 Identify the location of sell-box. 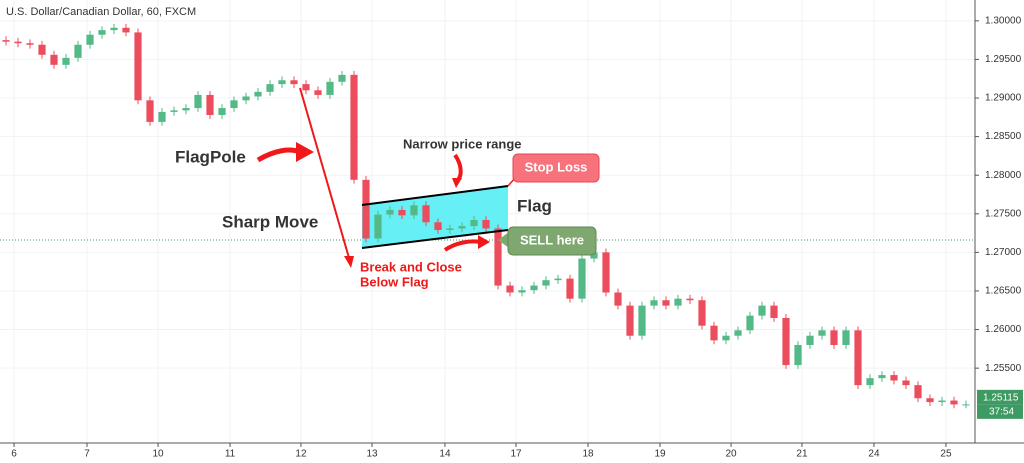
(552, 241).